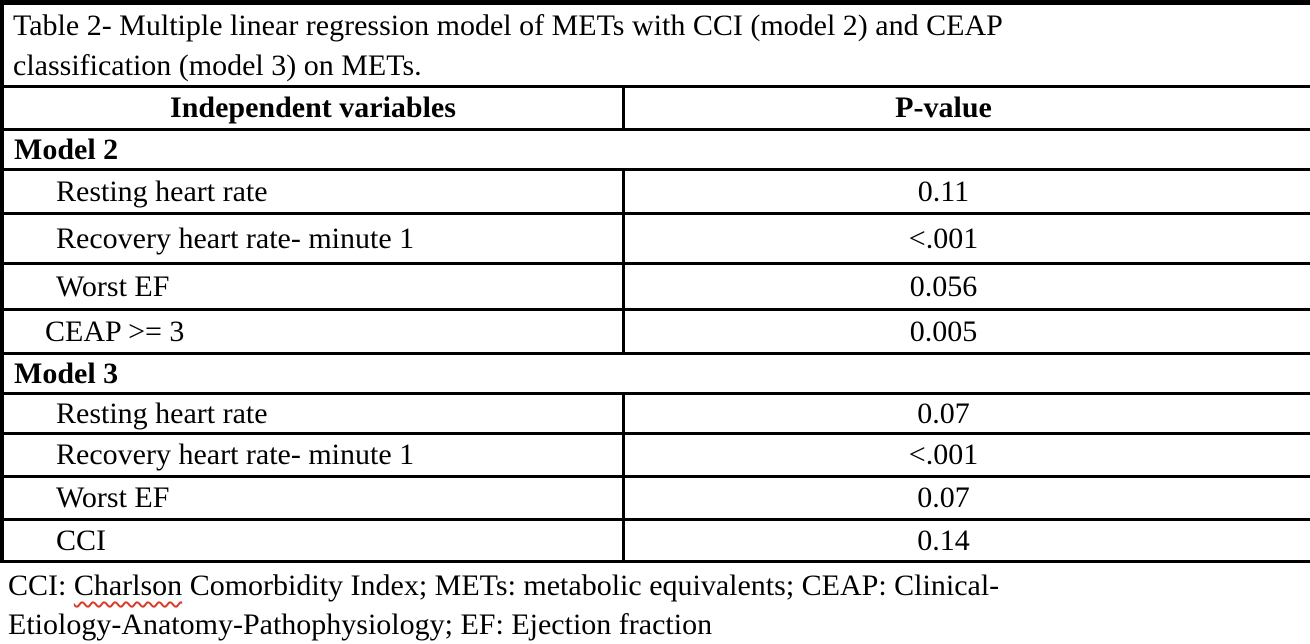  Describe the element at coordinates (943, 286) in the screenshot. I see `p-value-cell: 0.056` at that location.